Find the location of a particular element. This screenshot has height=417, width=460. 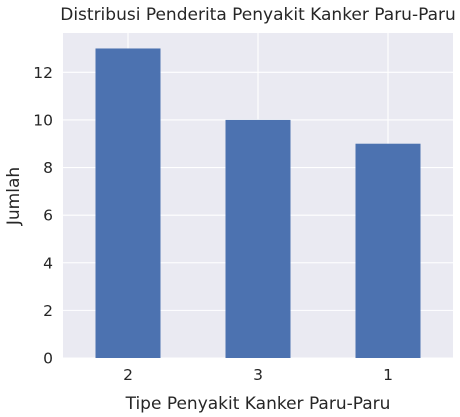

y-tick-label: 10 is located at coordinates (43, 120).